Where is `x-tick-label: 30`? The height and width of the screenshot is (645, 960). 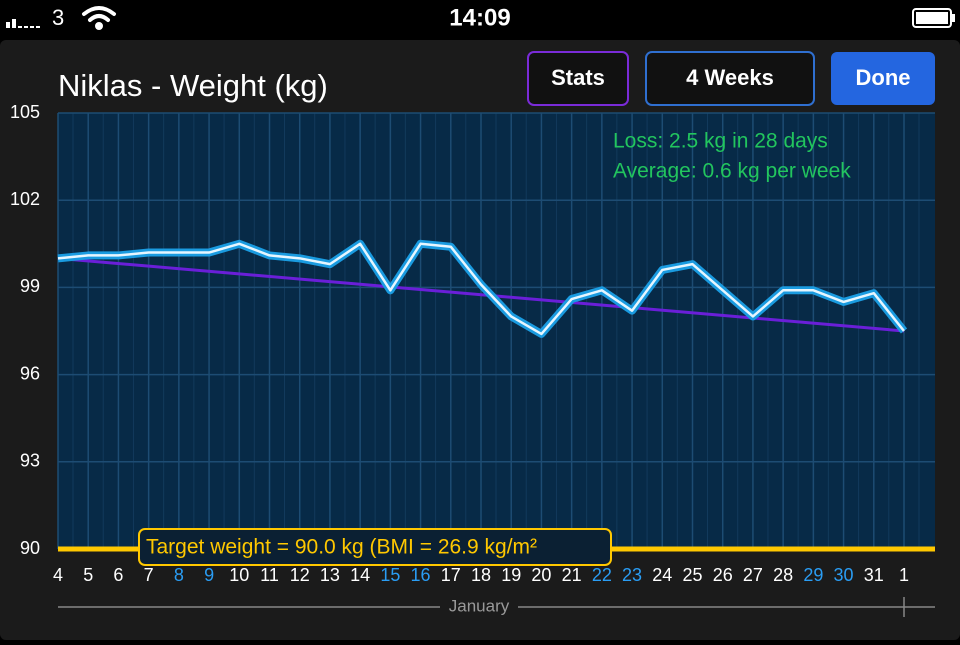
x-tick-label: 30 is located at coordinates (844, 575).